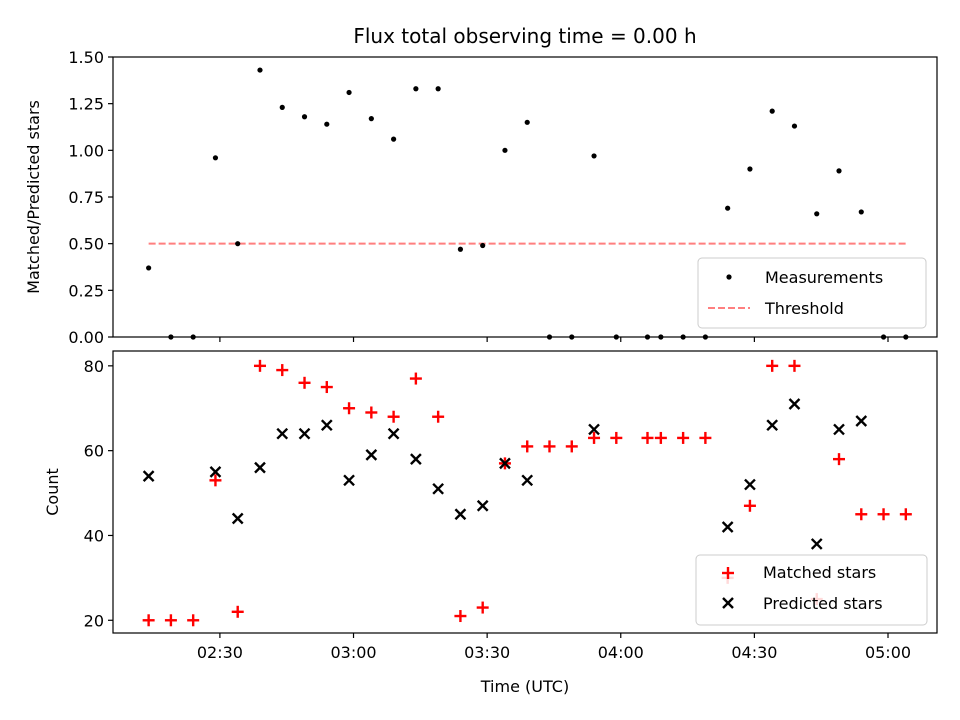  Describe the element at coordinates (819, 572) in the screenshot. I see `legend-label-matched-stars: Matched stars` at that location.